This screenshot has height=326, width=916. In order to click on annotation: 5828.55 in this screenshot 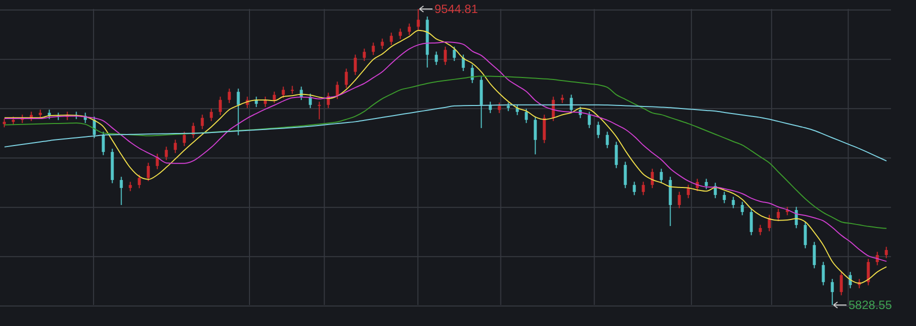, I will do `click(870, 305)`.